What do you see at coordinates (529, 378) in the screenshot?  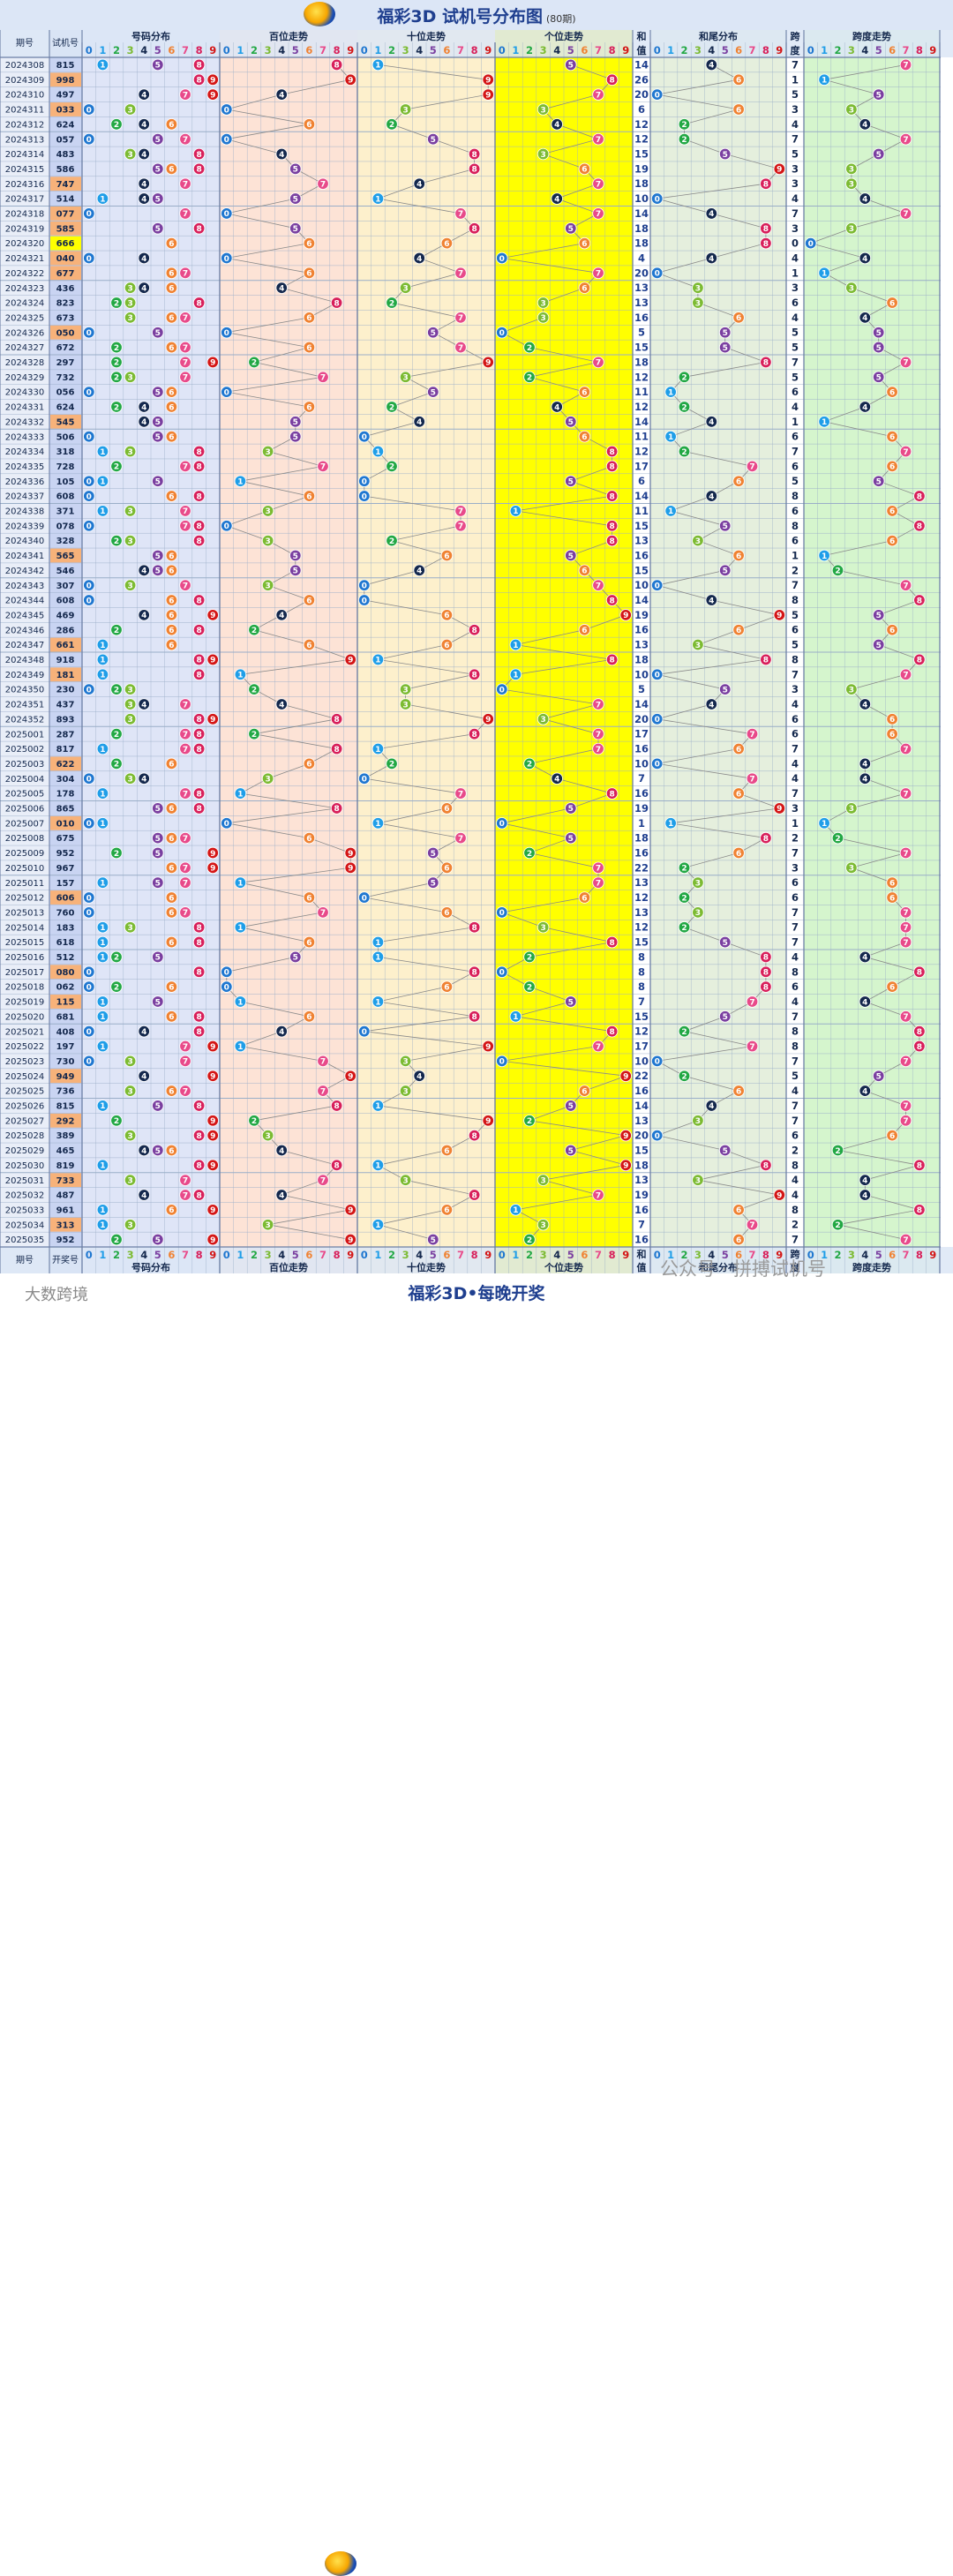 I see `units-ball-label: 2` at bounding box center [529, 378].